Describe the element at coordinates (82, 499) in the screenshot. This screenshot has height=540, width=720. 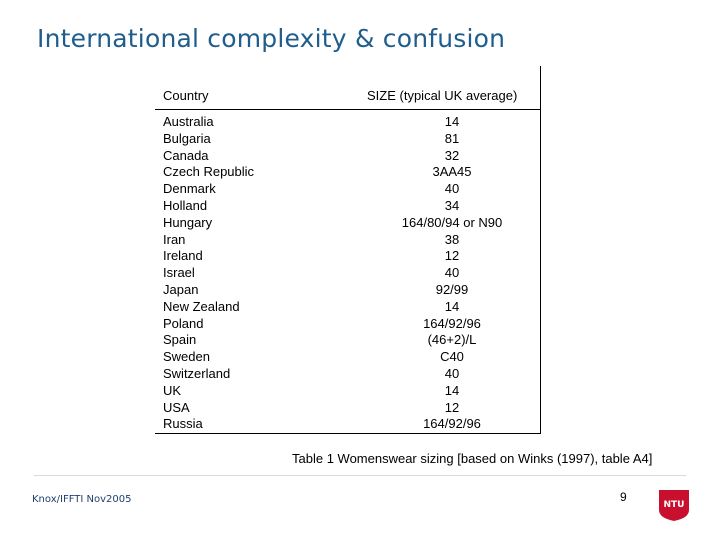
I see `footer-text: Knox/IFFTI Nov2005` at that location.